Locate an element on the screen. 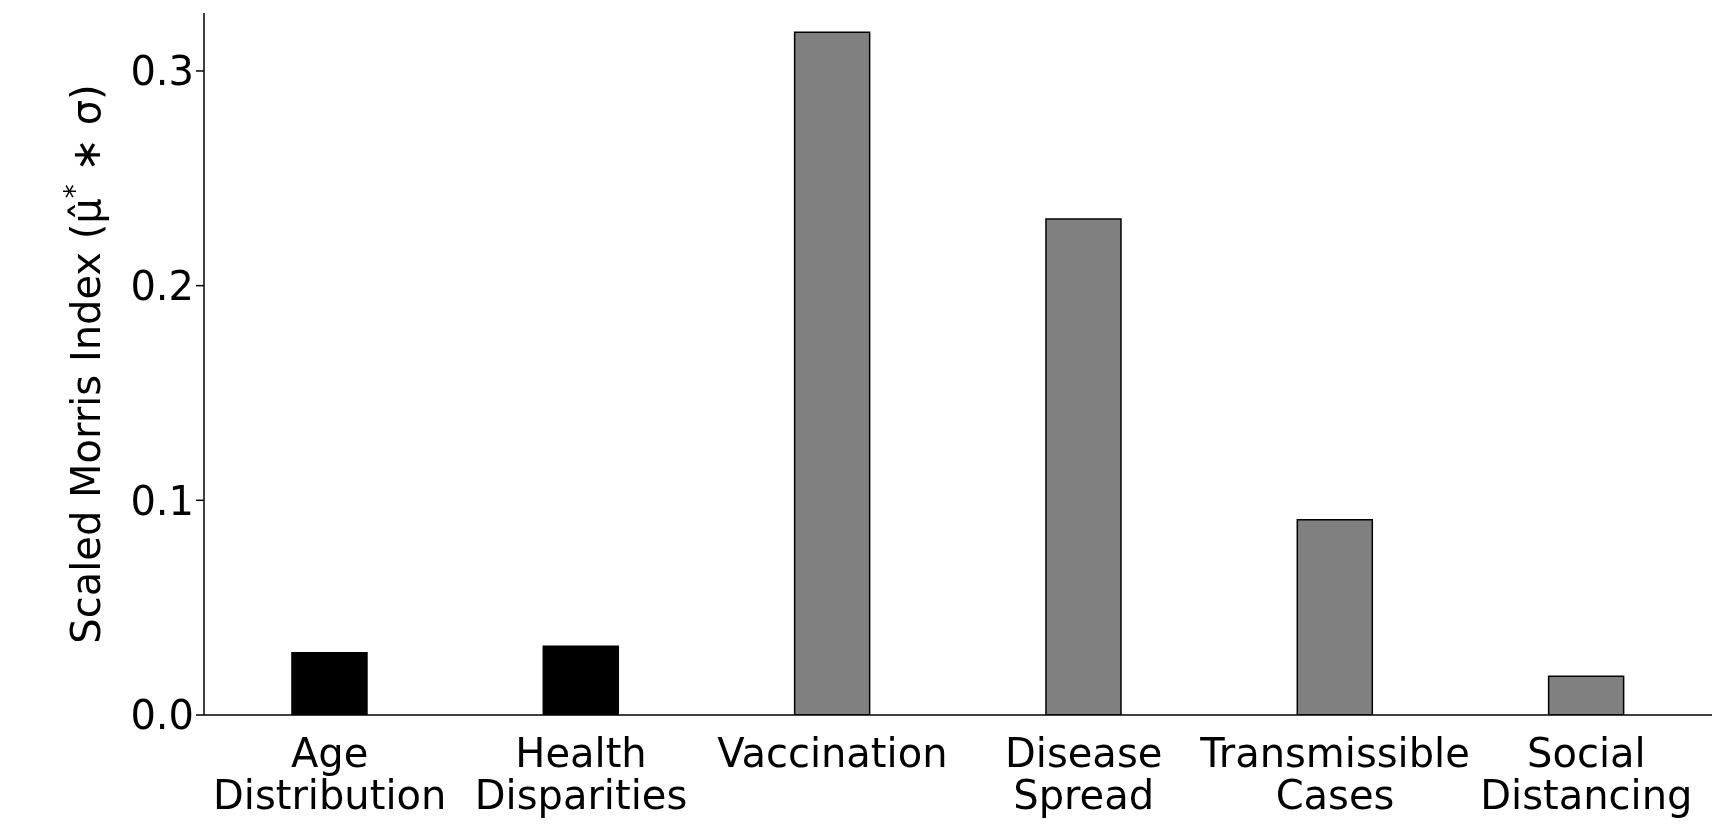 The image size is (1729, 826). y-tick-label: 0.3 is located at coordinates (162, 71).